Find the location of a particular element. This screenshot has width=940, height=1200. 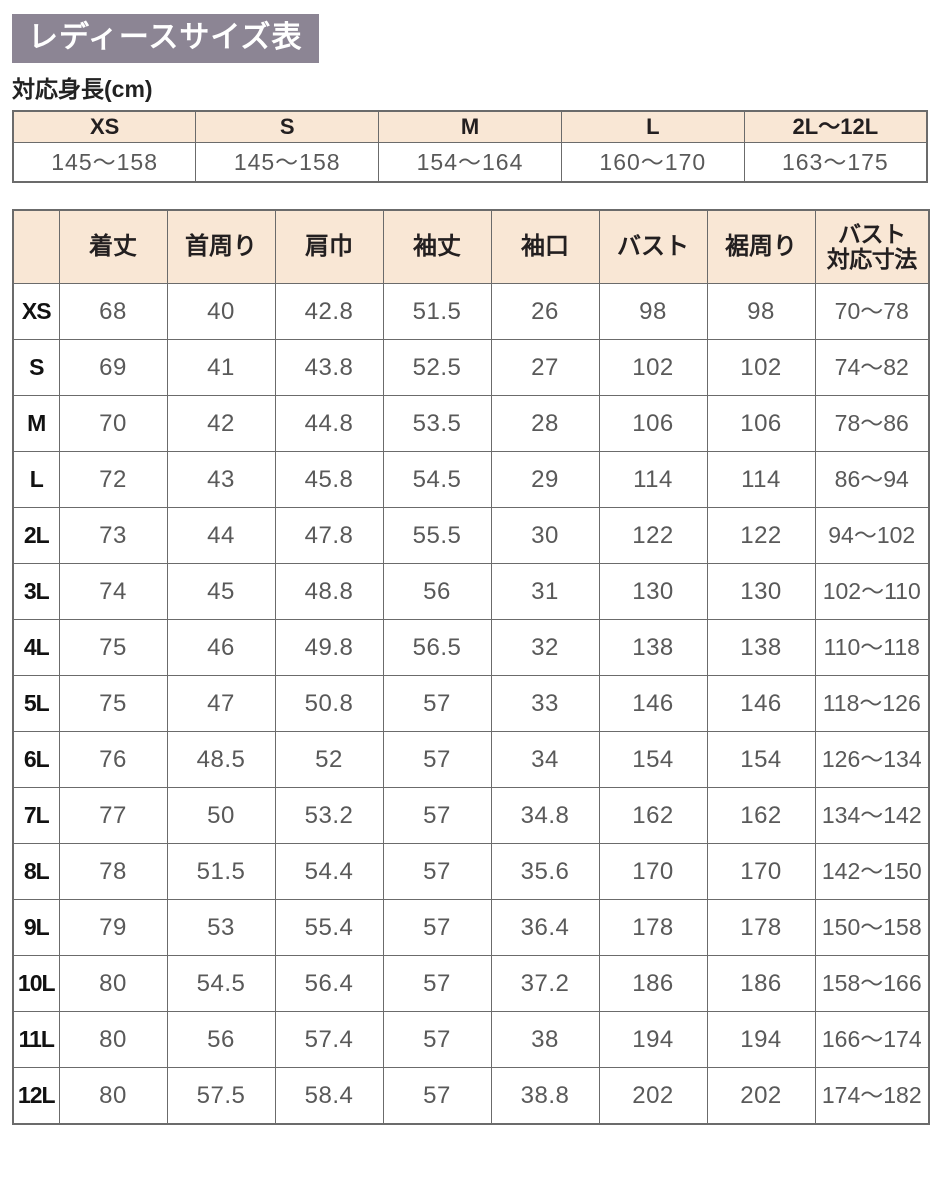

measurements-column-header: 裾周り is located at coordinates (761, 246).